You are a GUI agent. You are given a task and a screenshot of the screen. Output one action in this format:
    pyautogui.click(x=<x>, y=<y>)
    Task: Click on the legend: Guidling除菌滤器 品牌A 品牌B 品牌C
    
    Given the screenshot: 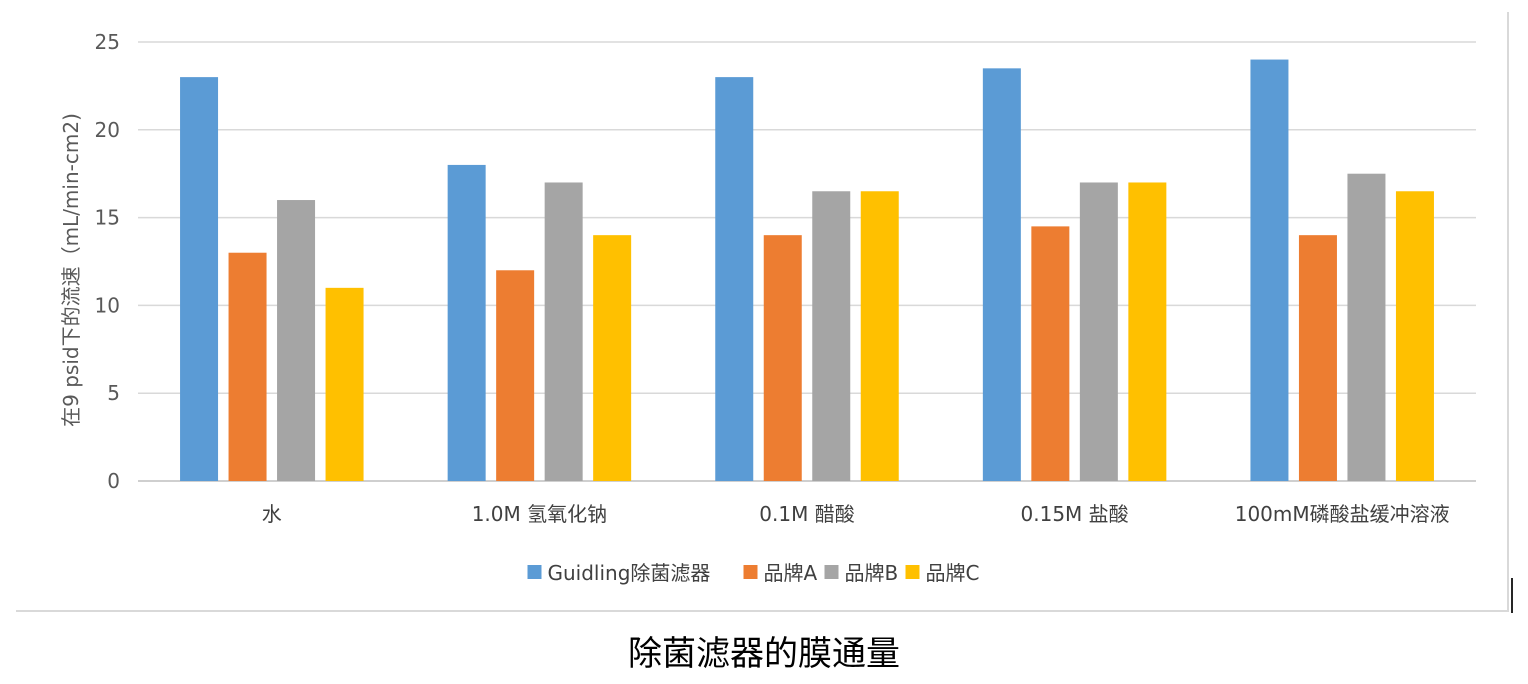 What is the action you would take?
    pyautogui.click(x=753, y=573)
    